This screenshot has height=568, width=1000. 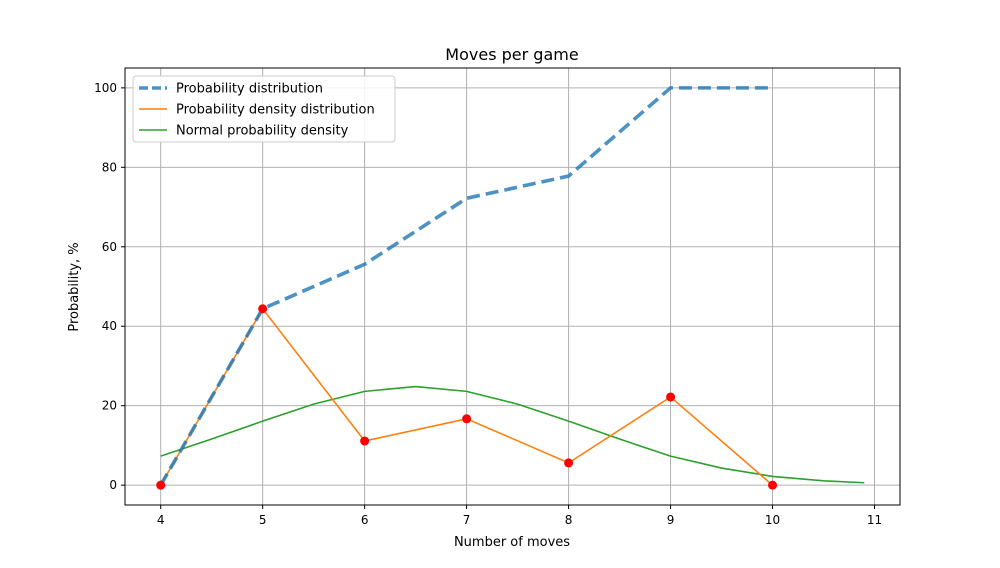 What do you see at coordinates (671, 520) in the screenshot?
I see `x-tick-label: 9` at bounding box center [671, 520].